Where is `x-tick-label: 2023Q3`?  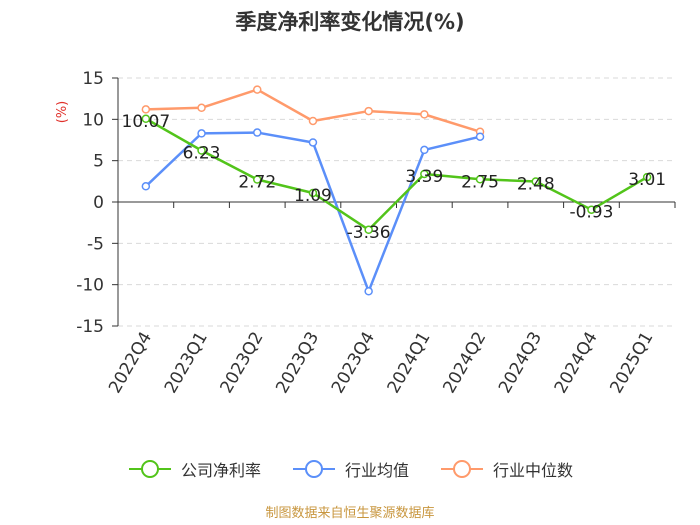 x-tick-label: 2023Q3 is located at coordinates (297, 363).